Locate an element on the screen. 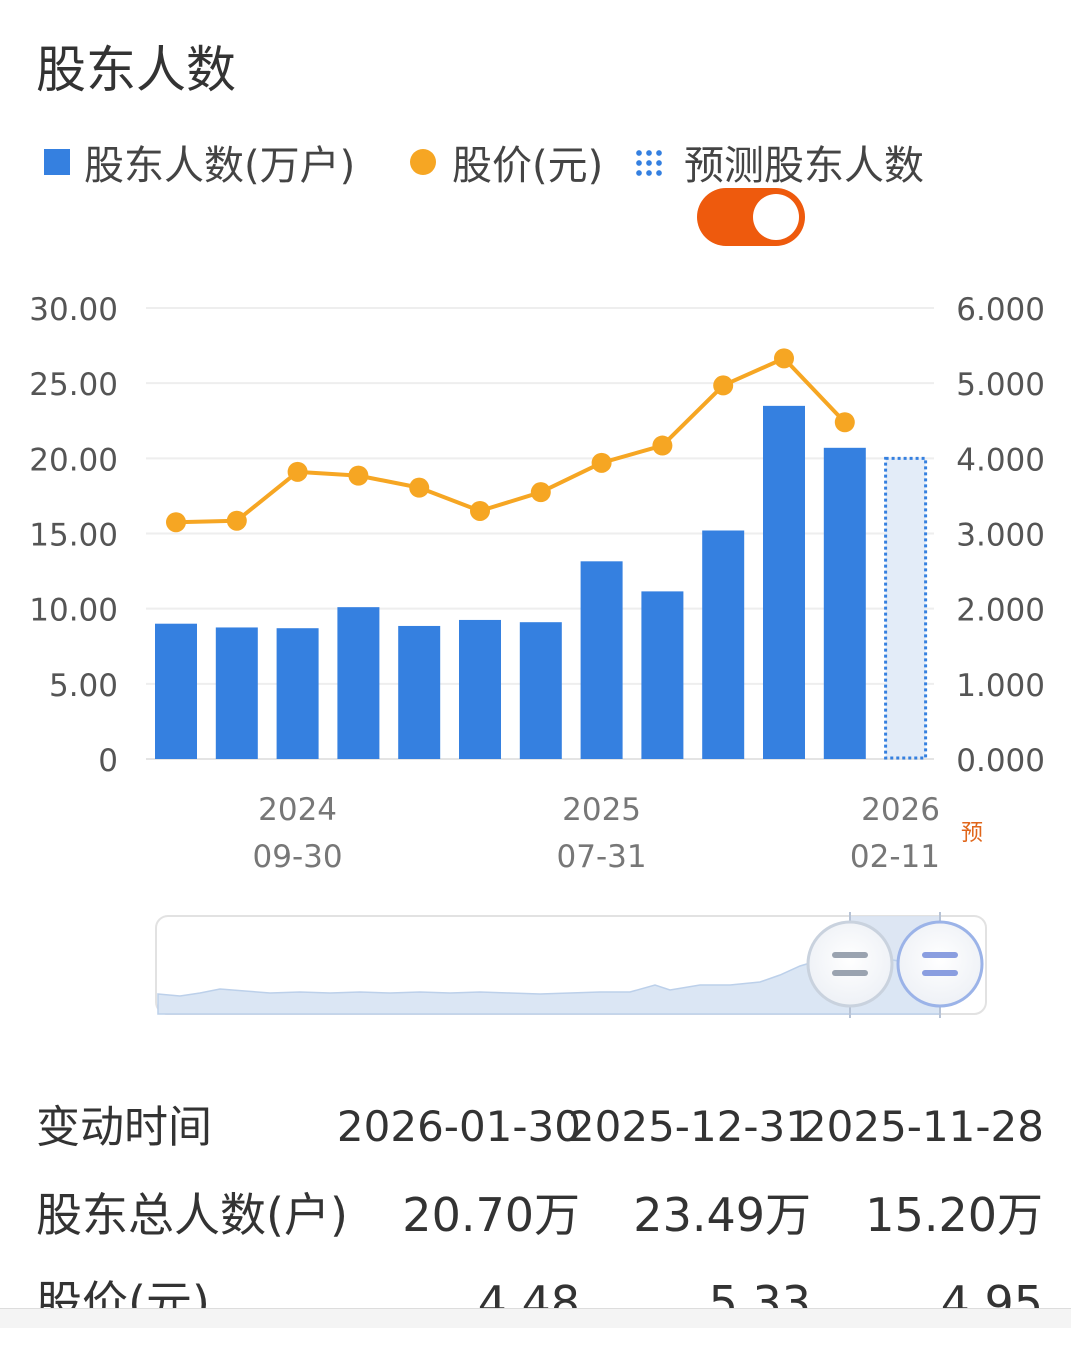 The image size is (1071, 1360). left-axis-tick-label: 5.00 is located at coordinates (83, 686).